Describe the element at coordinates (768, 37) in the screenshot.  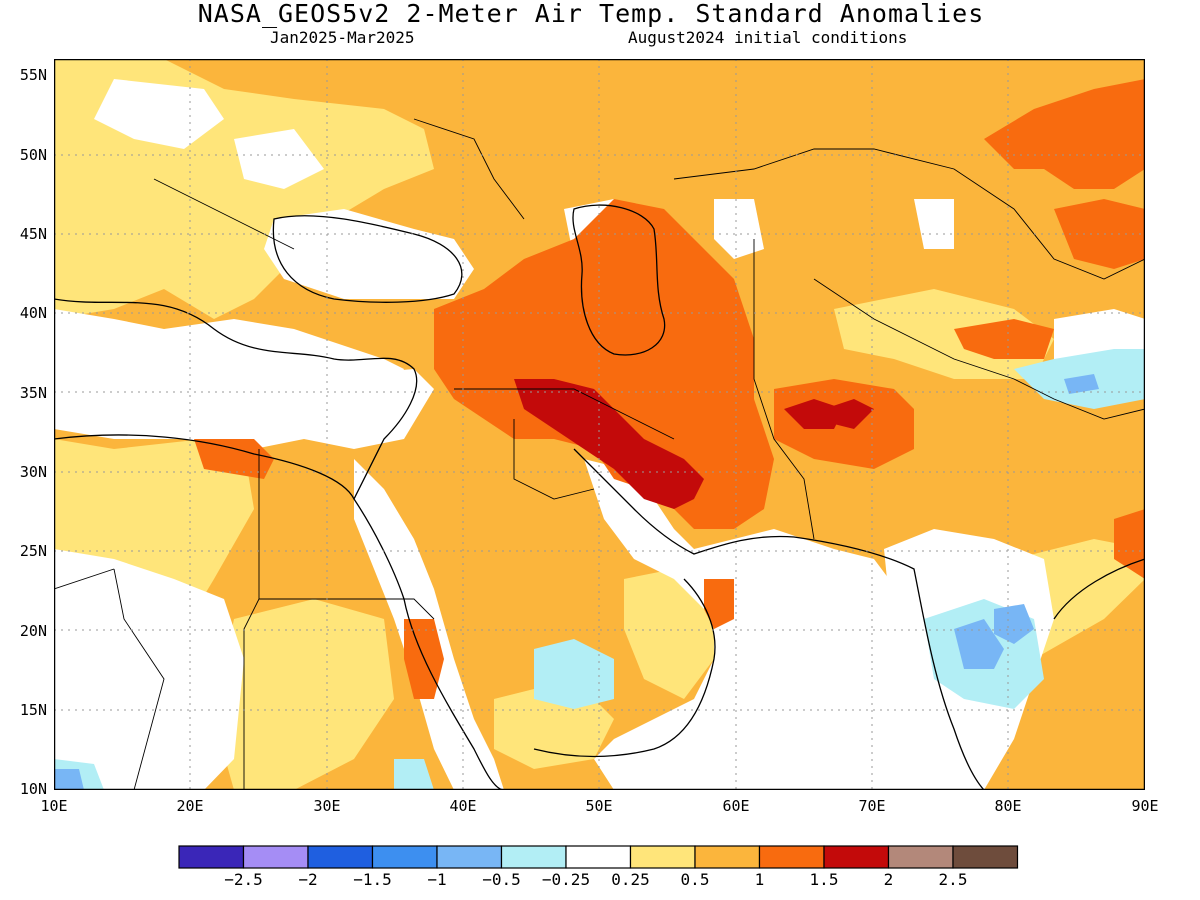
I see `initial-conditions: August2024 initial conditions` at that location.